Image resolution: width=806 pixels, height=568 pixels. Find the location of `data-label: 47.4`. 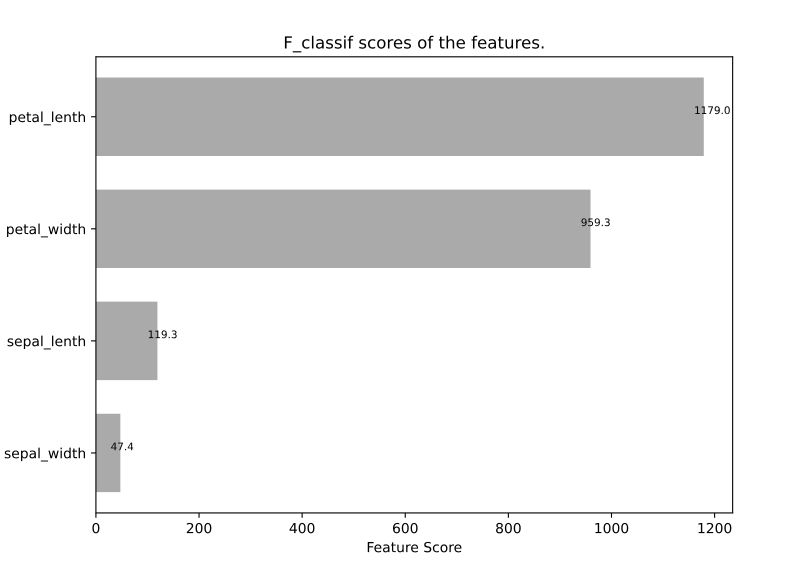

data-label: 47.4 is located at coordinates (122, 446).